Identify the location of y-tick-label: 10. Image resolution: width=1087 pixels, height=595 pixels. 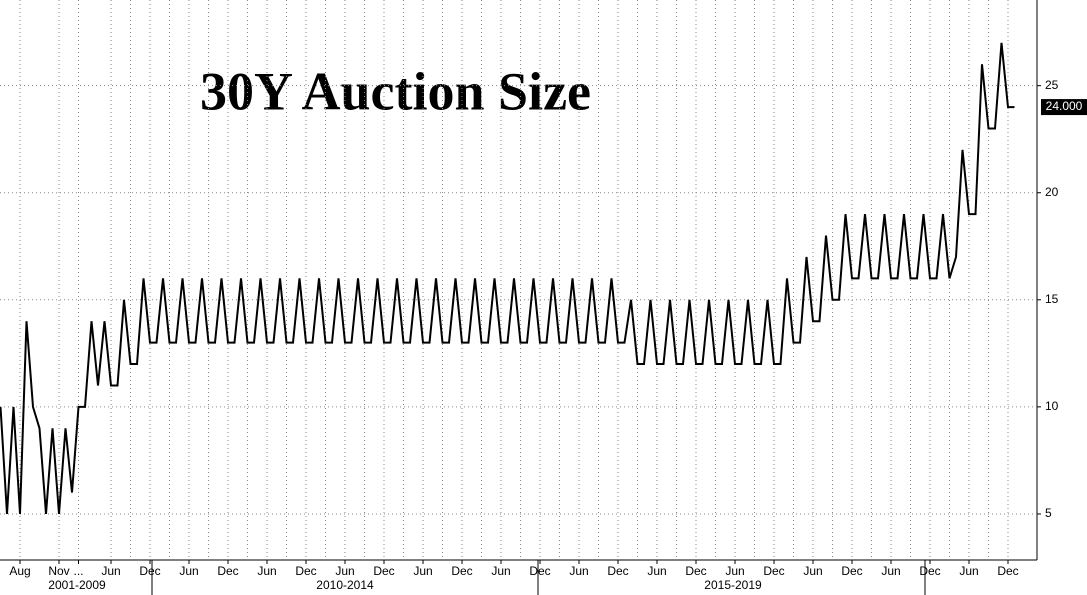
(1052, 406).